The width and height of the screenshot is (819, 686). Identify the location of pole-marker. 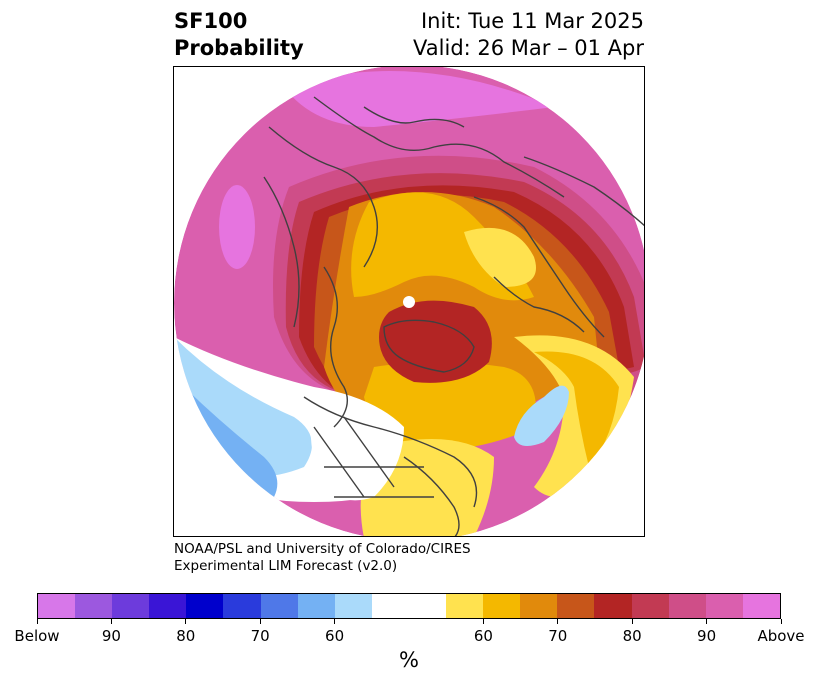
(409, 302).